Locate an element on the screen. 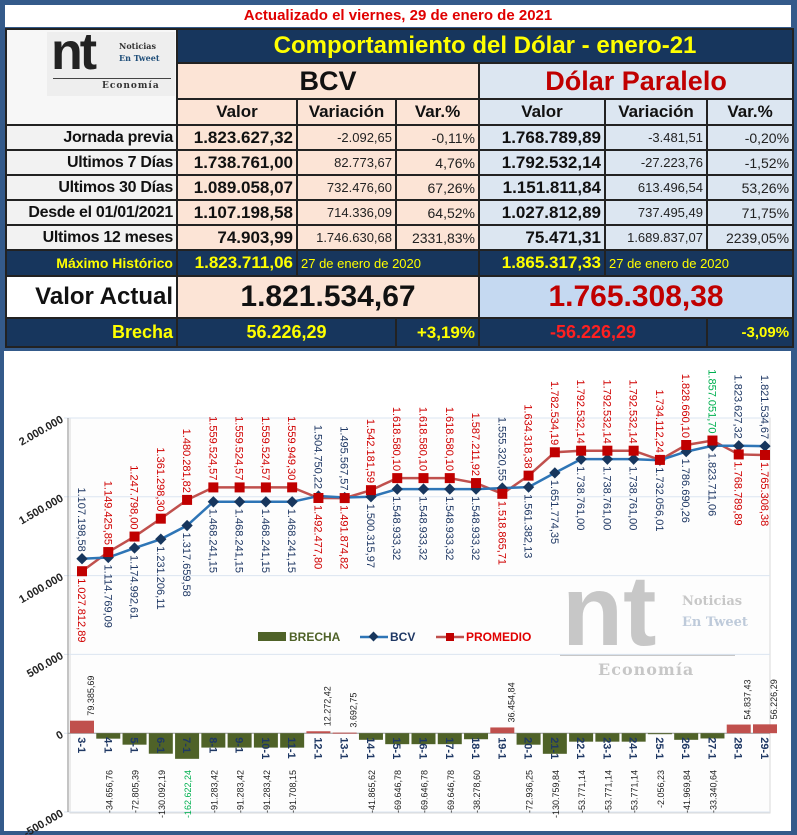 The height and width of the screenshot is (835, 797). promedio-label: 1.480.281,82 is located at coordinates (186, 461).